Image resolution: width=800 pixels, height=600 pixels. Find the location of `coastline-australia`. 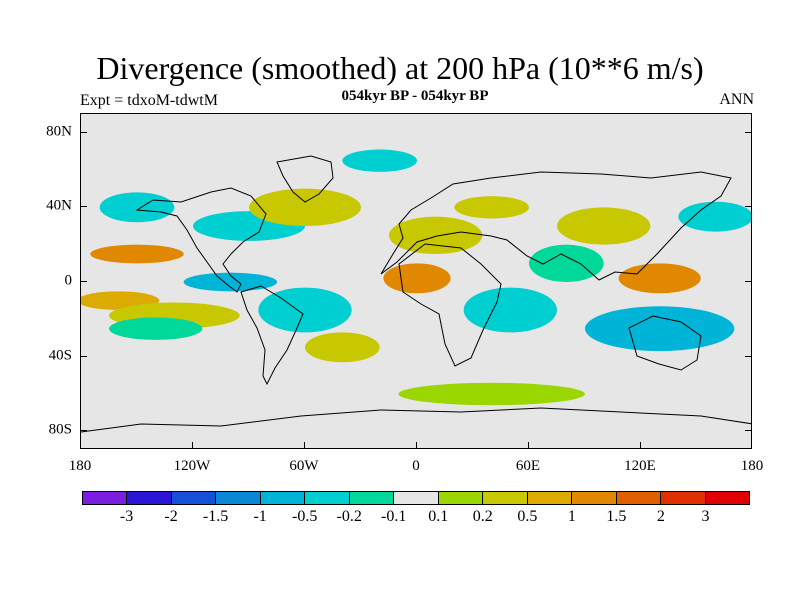

coastline-australia is located at coordinates (665, 343).